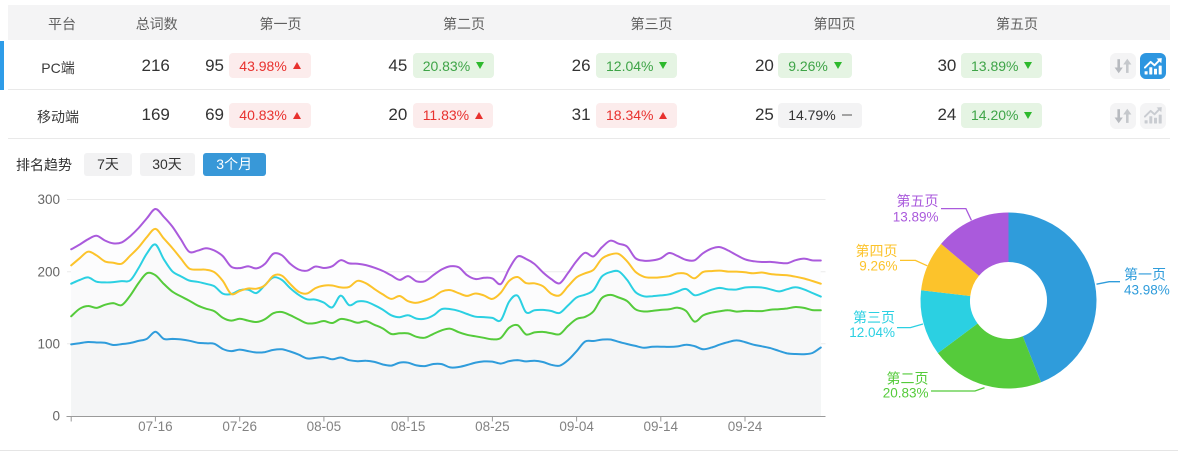 Image resolution: width=1178 pixels, height=454 pixels. I want to click on svg-text: 第一页, so click(1145, 275).